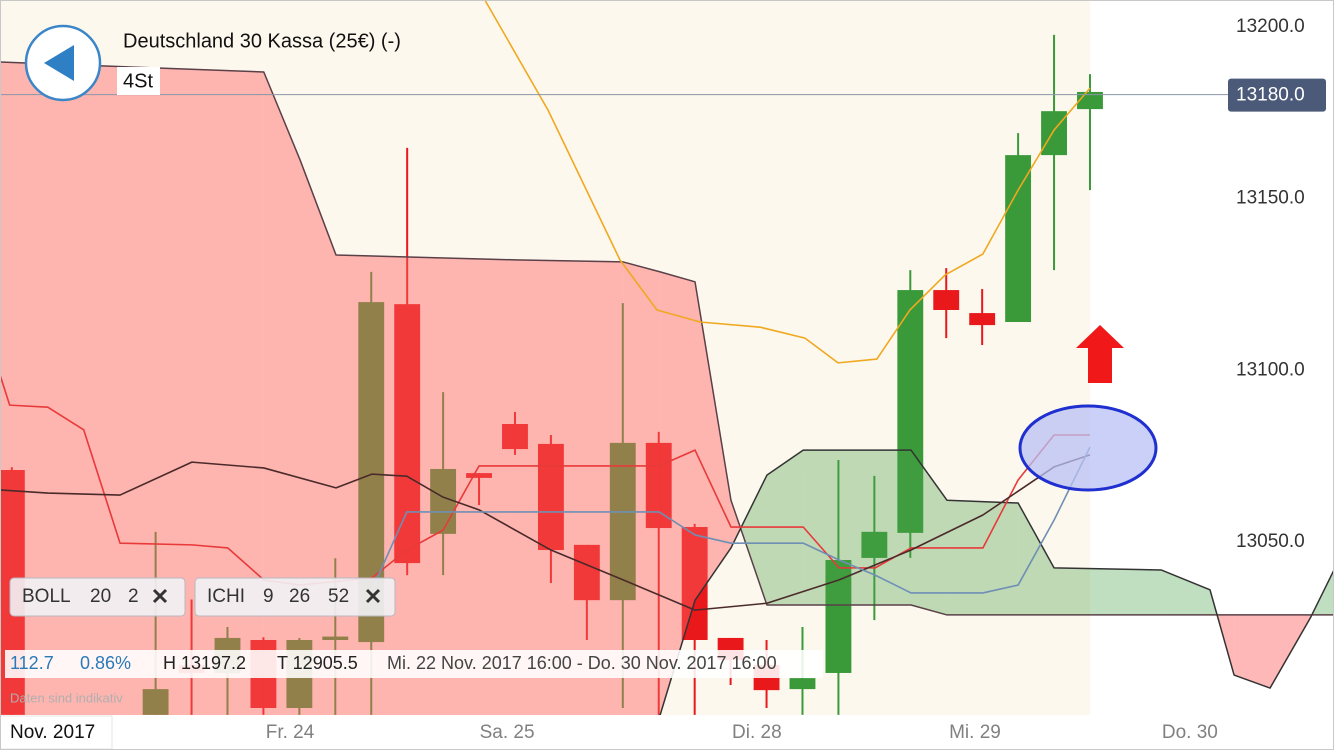 The image size is (1334, 750). I want to click on up-arrow, so click(1100, 354).